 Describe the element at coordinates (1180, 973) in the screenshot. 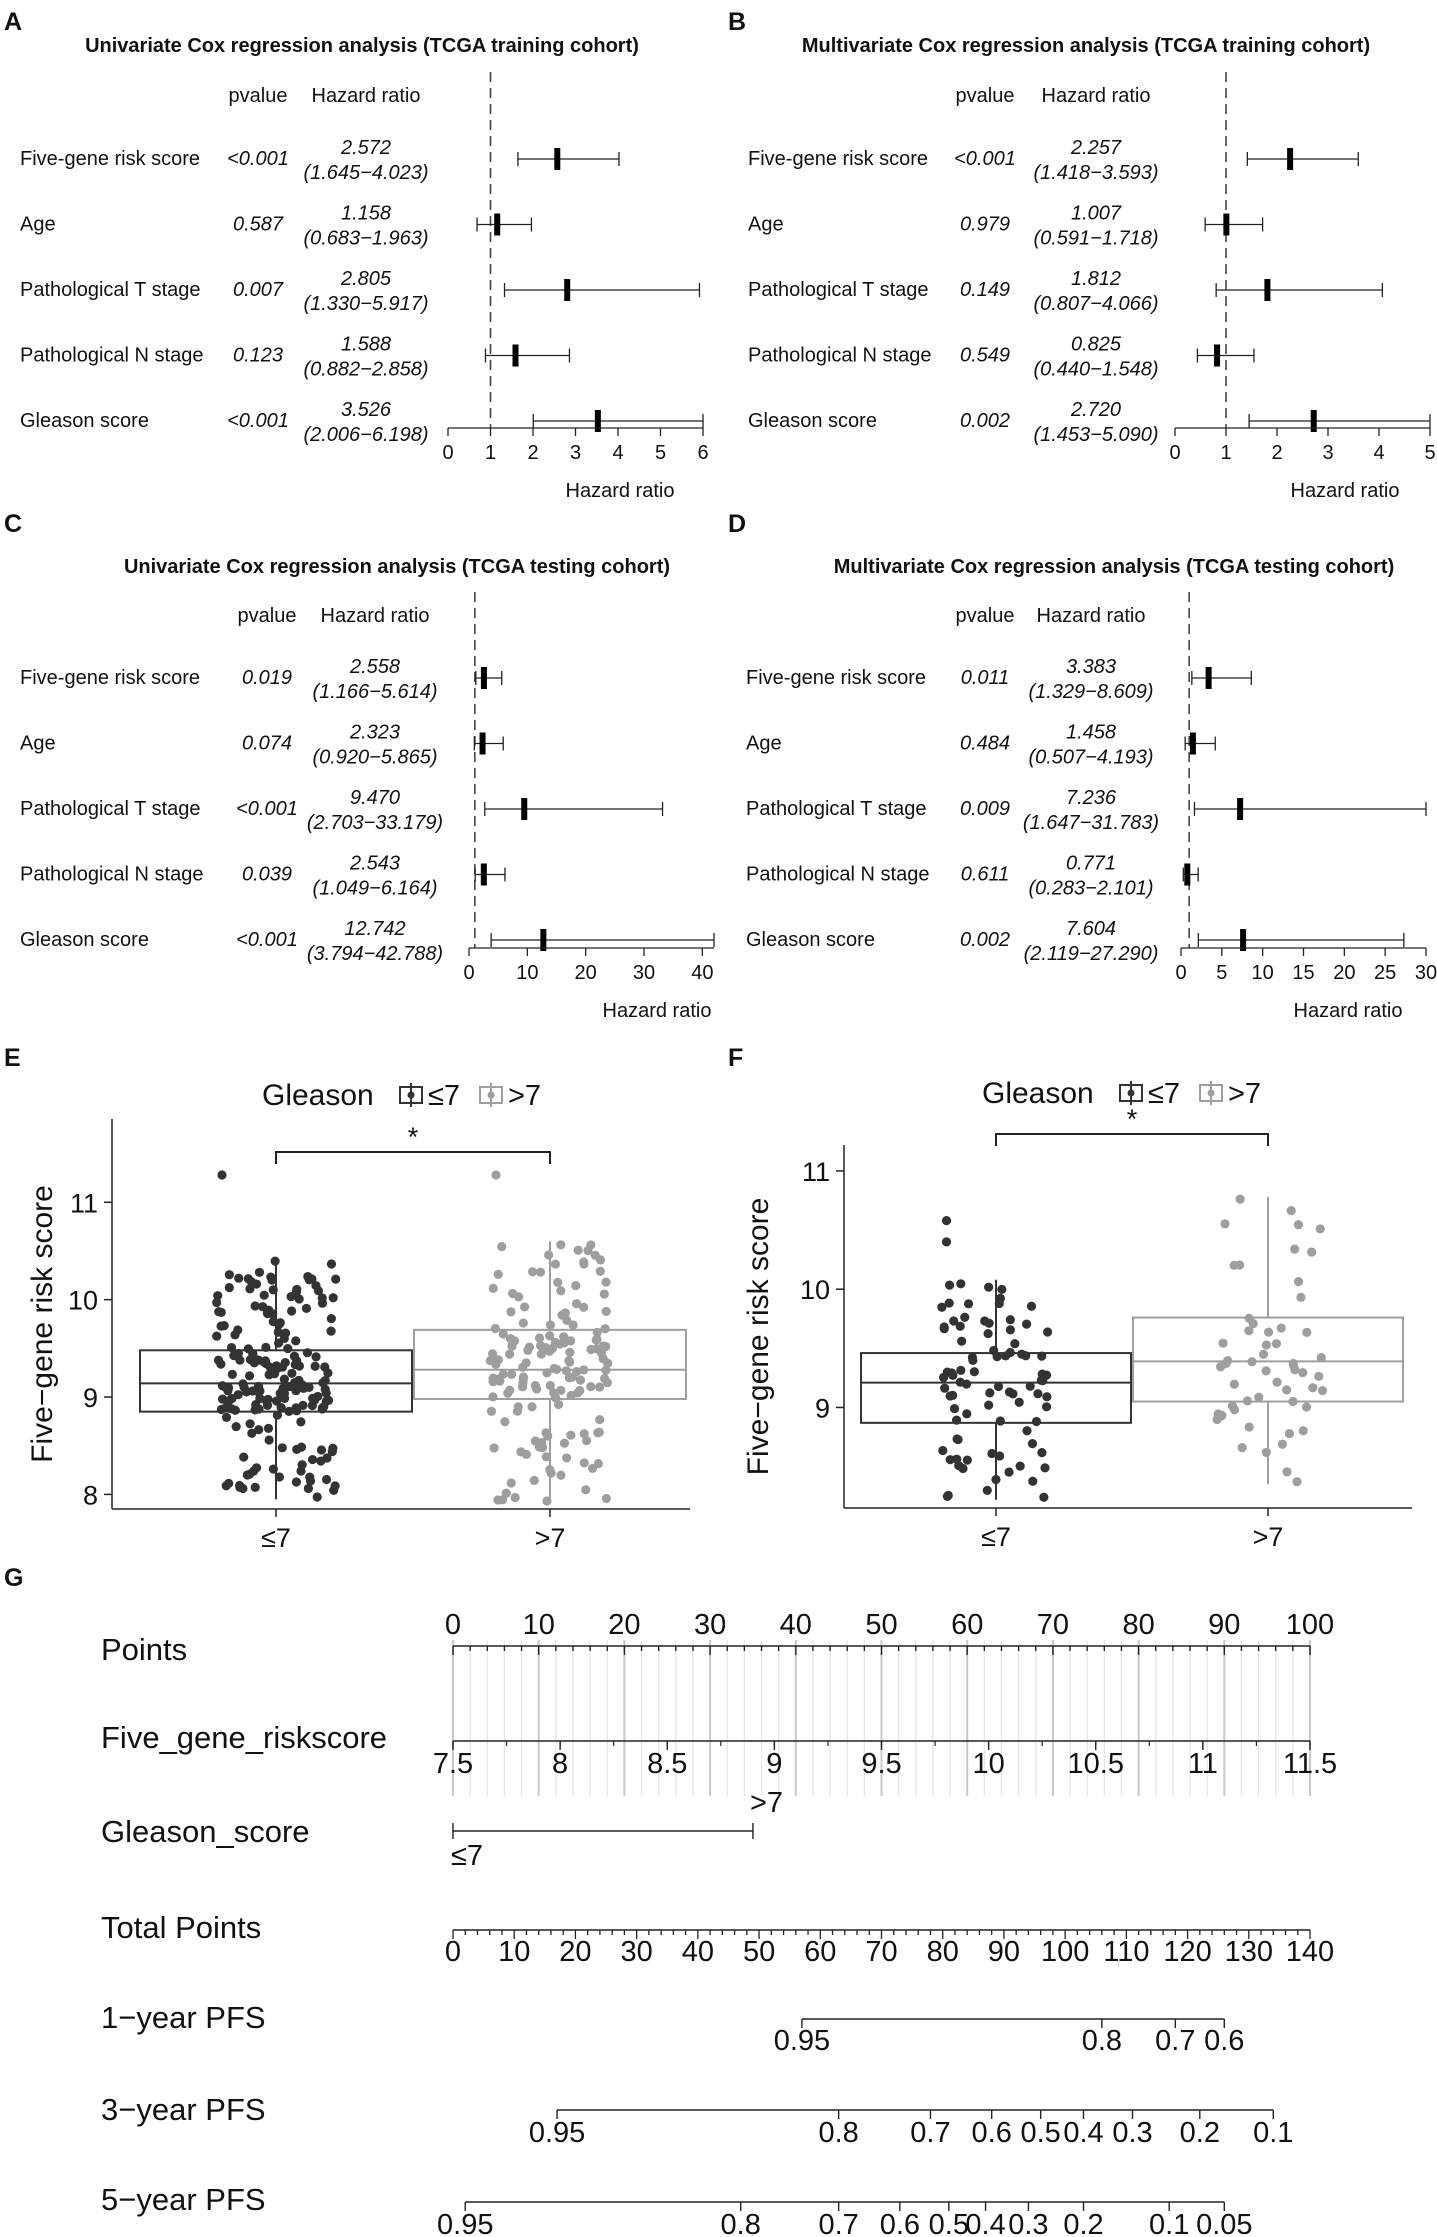

I see `x-tick-label: 0` at that location.